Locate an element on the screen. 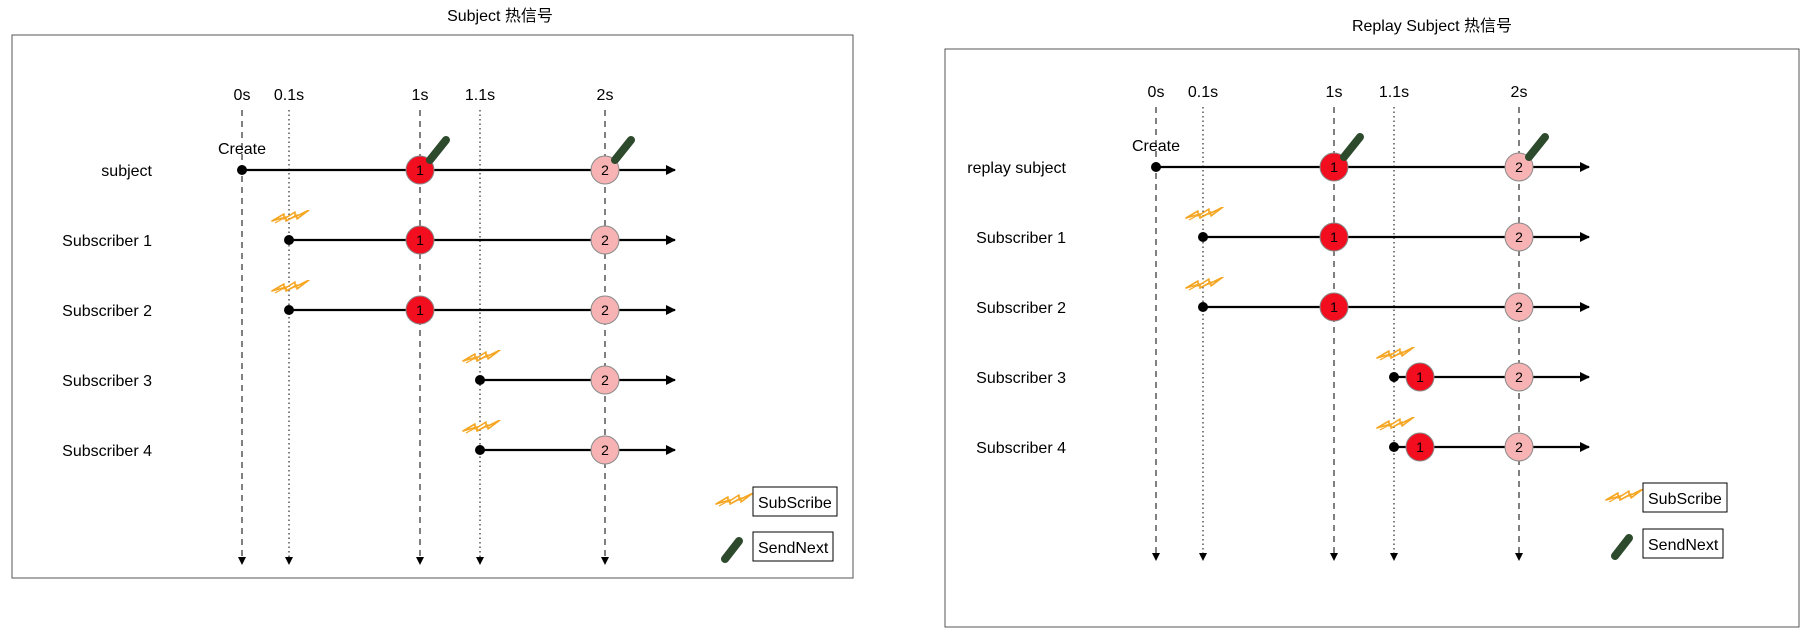  timeline-row: subject 1 2 is located at coordinates (388, 160).